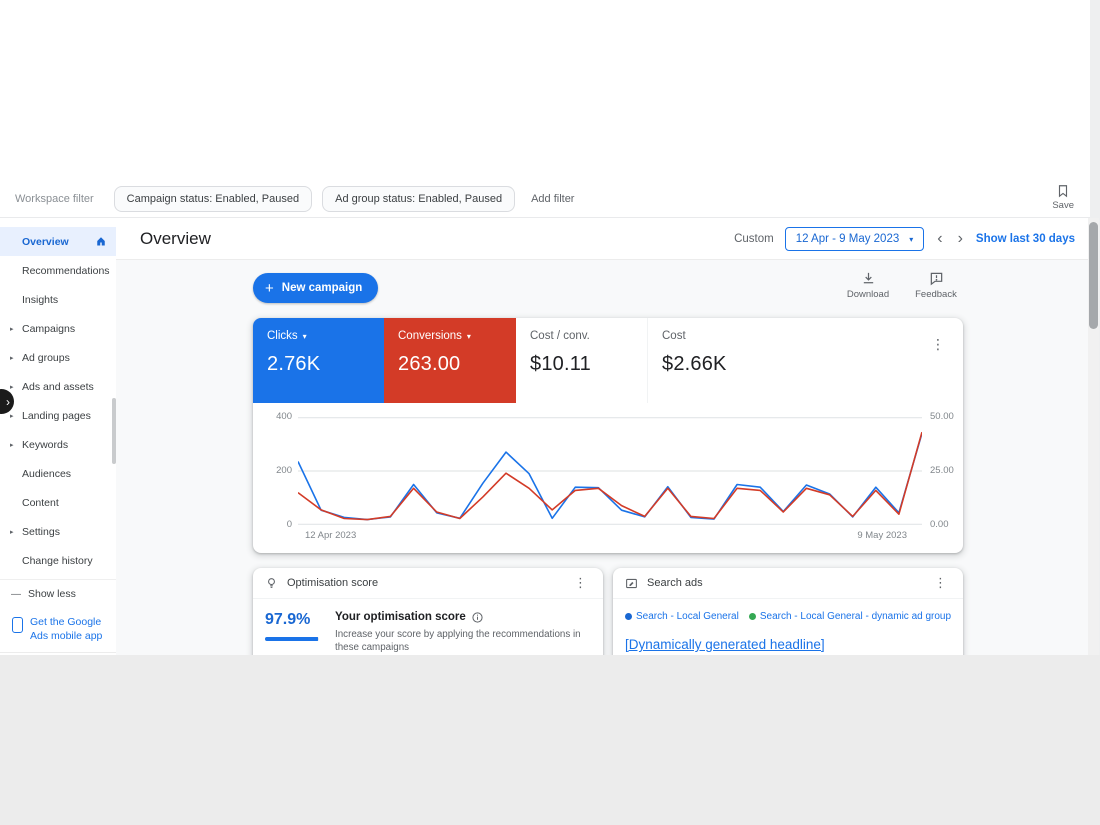  I want to click on sidebar-scrollbar-thumb, so click(114, 431).